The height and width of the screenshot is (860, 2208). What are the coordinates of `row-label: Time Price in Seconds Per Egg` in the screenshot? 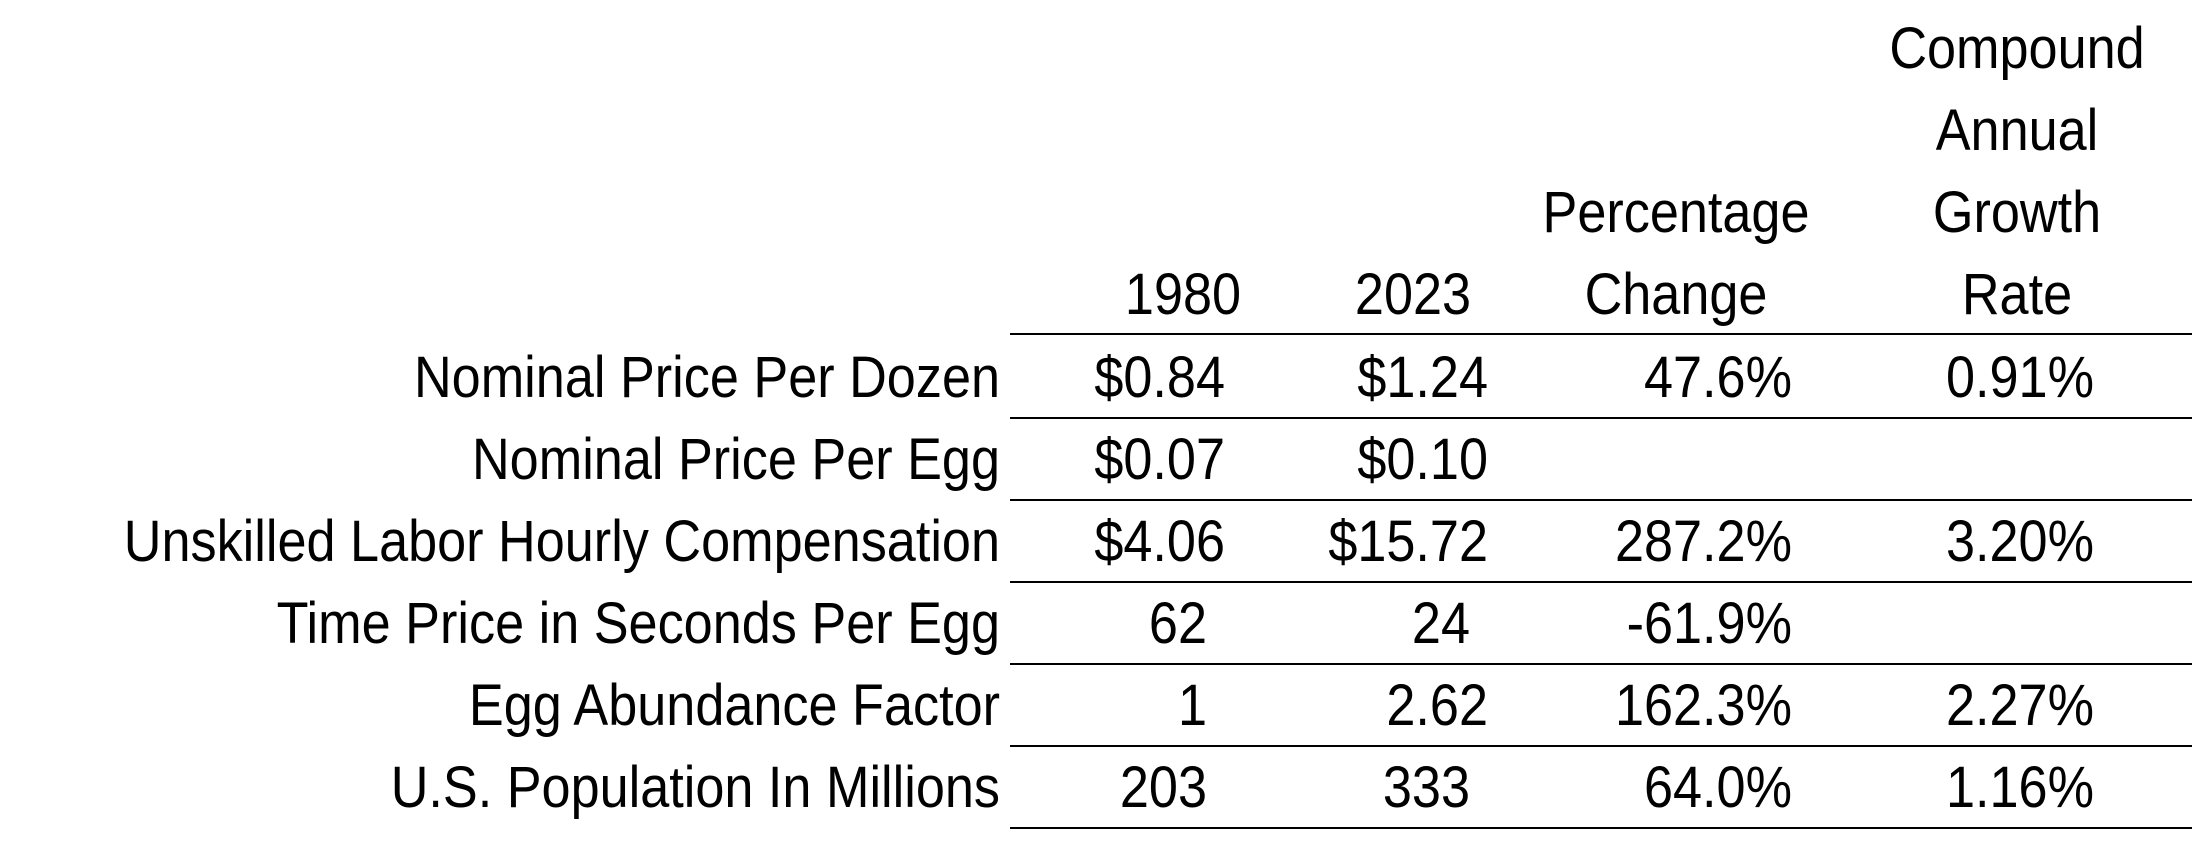 It's located at (638, 623).